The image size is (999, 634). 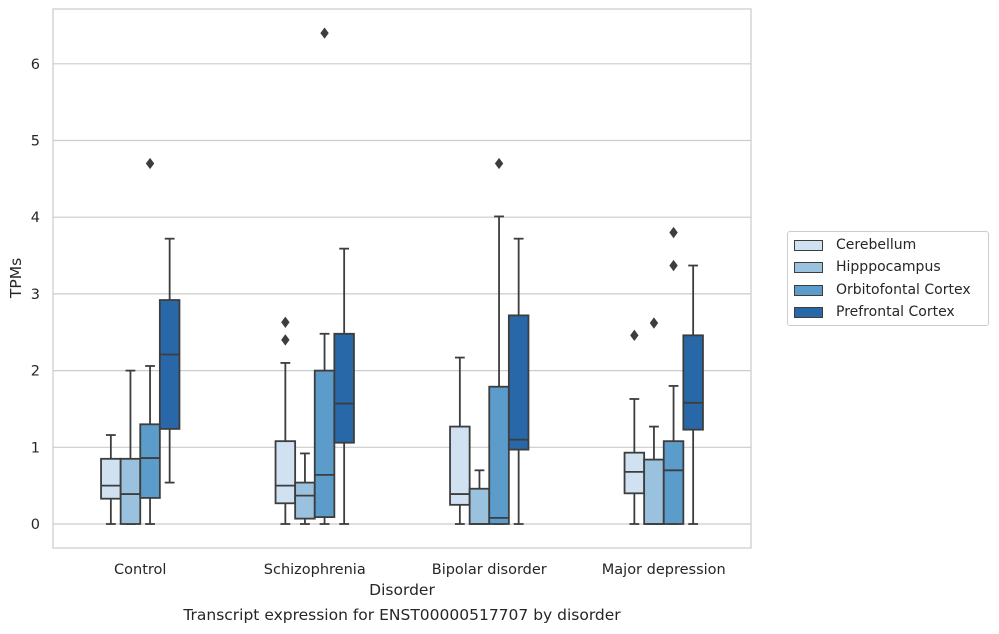 I want to click on x-axis-label: Disorder, so click(x=402, y=590).